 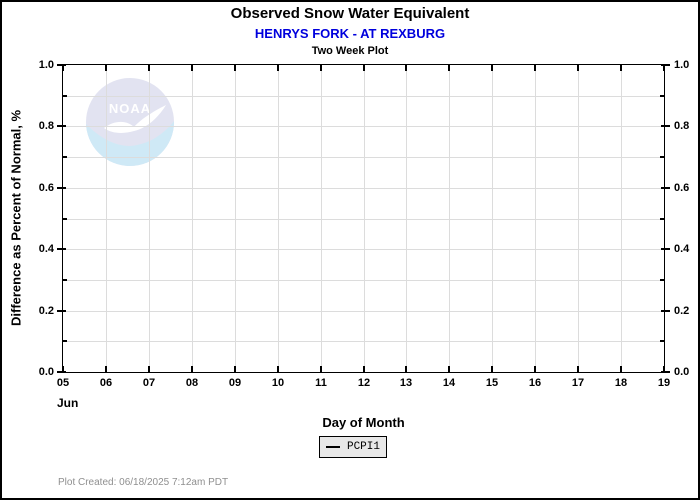 I want to click on legend-series-label: PCPI1, so click(x=363, y=447).